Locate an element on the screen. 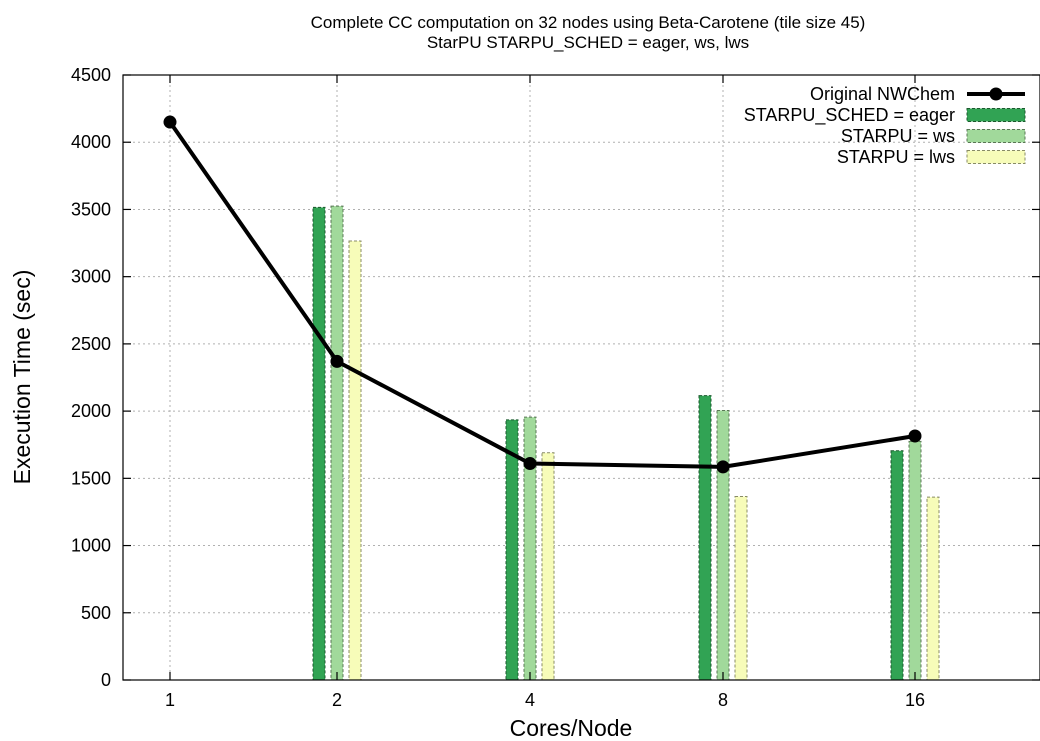  x-tick-label: 8 is located at coordinates (723, 700).